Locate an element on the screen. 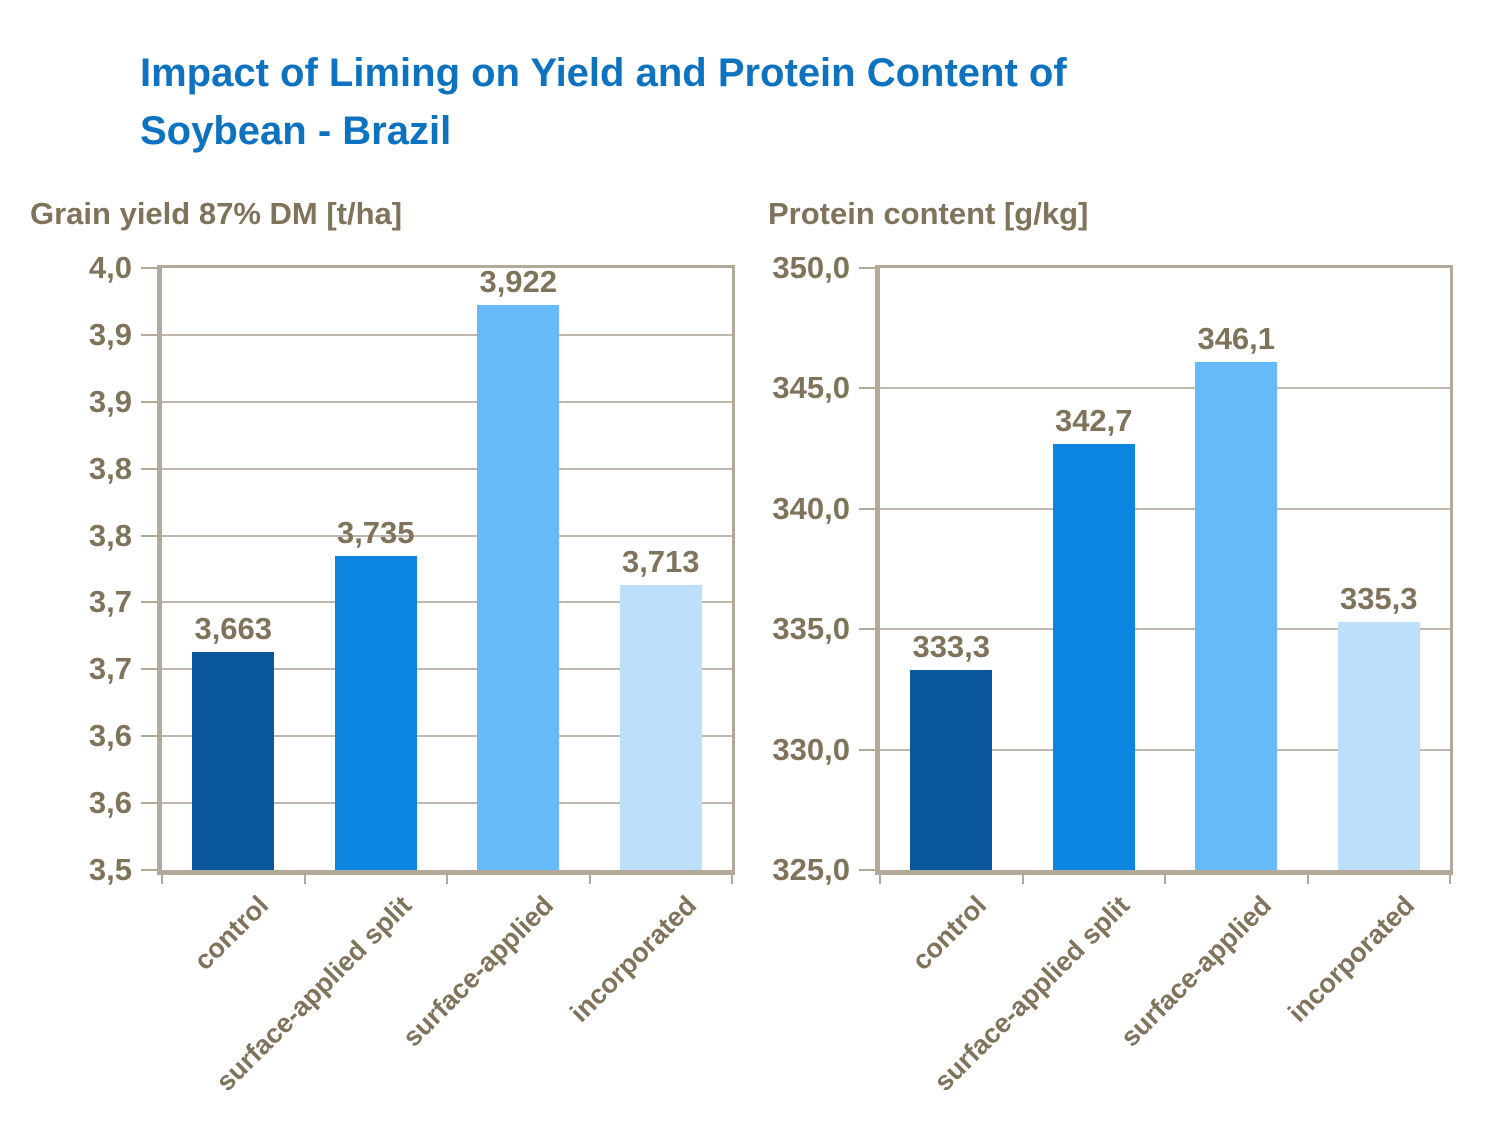 This screenshot has width=1500, height=1125. bar-value-label: 342,7 is located at coordinates (1093, 420).